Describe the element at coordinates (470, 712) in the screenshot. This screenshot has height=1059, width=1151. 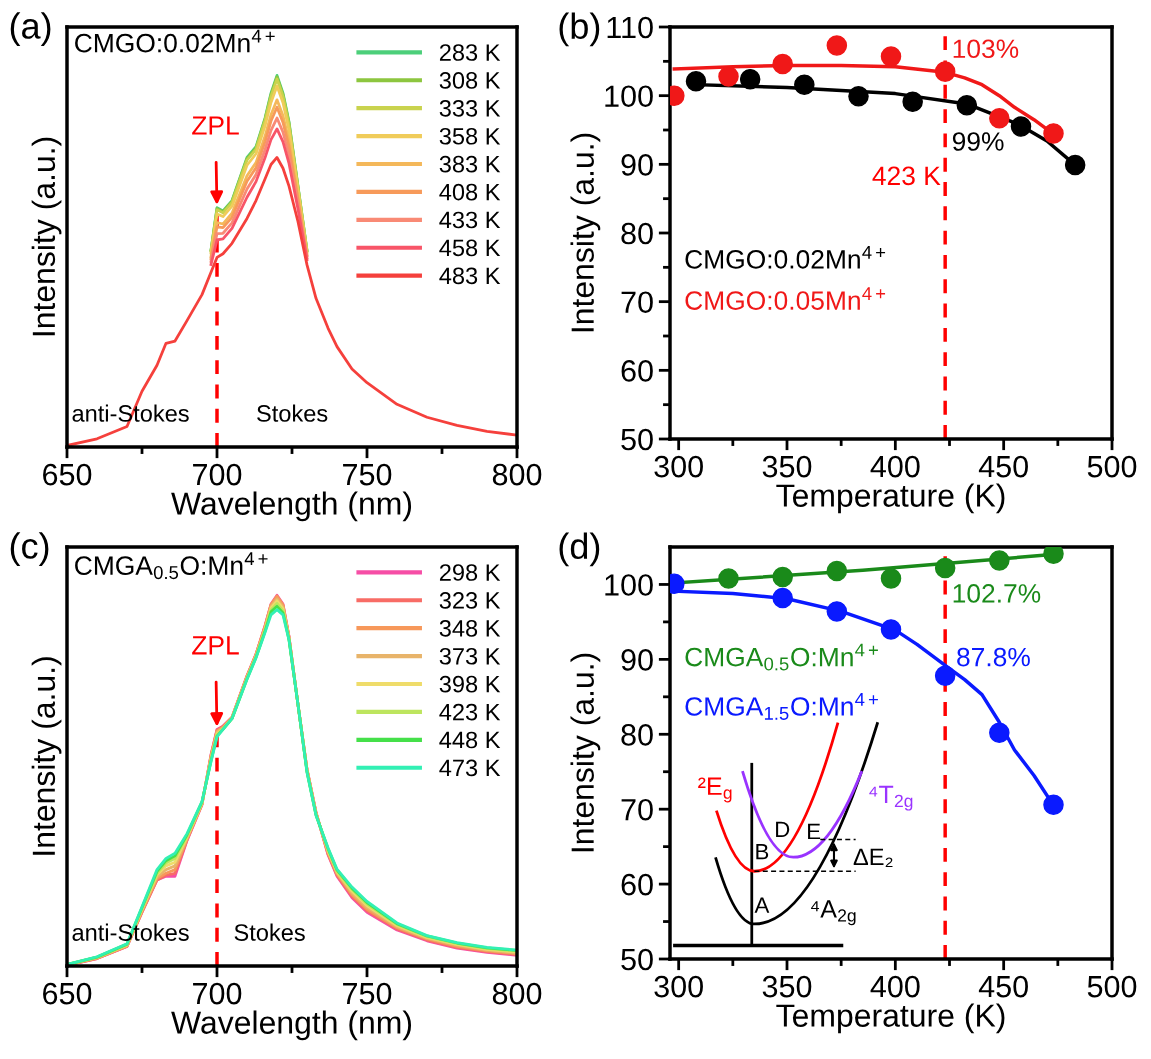
I see `legend-label: 423 K` at that location.